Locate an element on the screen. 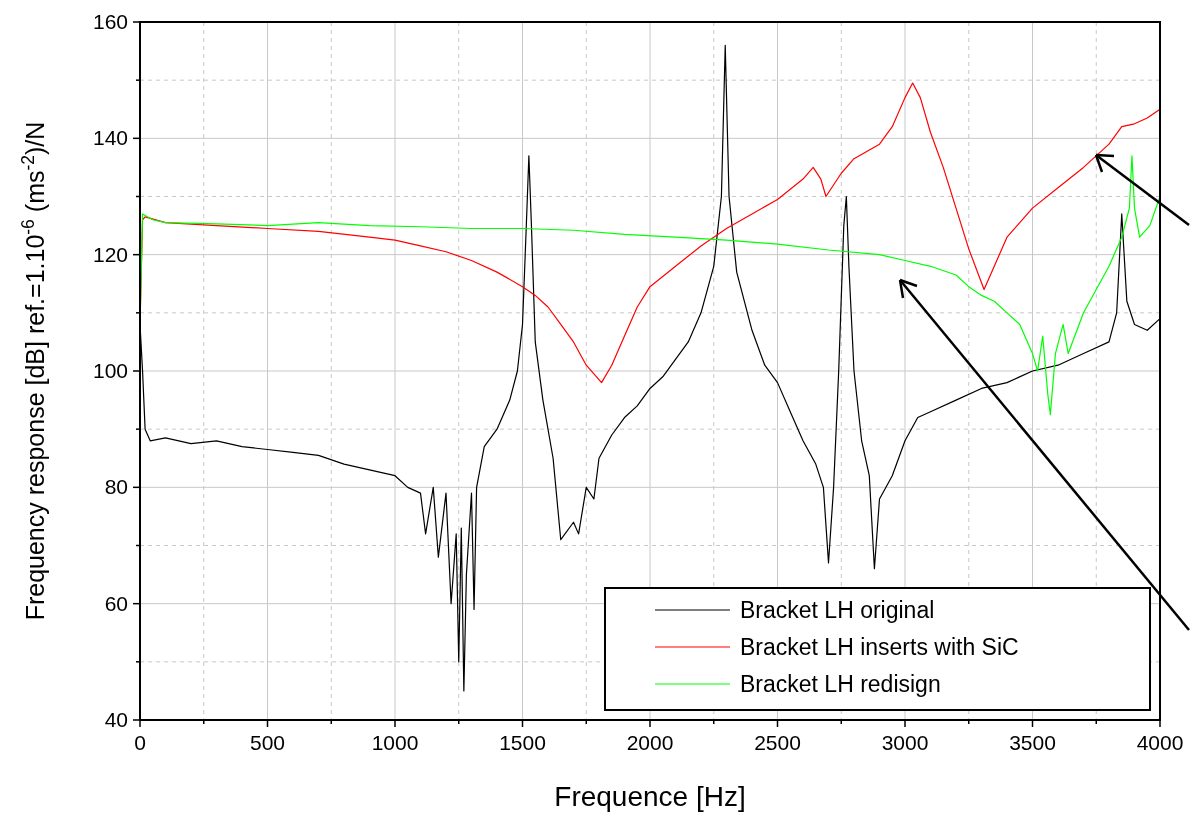 This screenshot has height=815, width=1190. y-tick-label: 160 is located at coordinates (110, 21).